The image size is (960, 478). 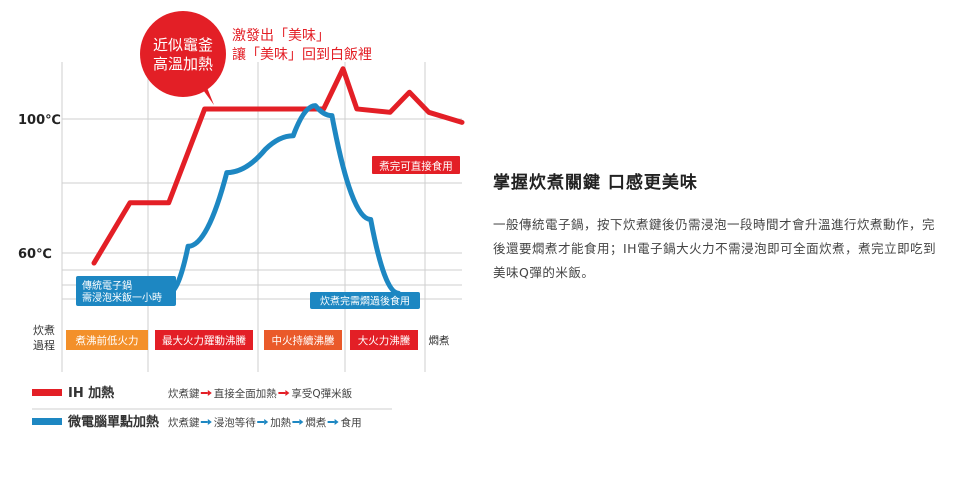 I want to click on side-title: 掌握炊煮關鍵 口感更美味, so click(x=595, y=183).